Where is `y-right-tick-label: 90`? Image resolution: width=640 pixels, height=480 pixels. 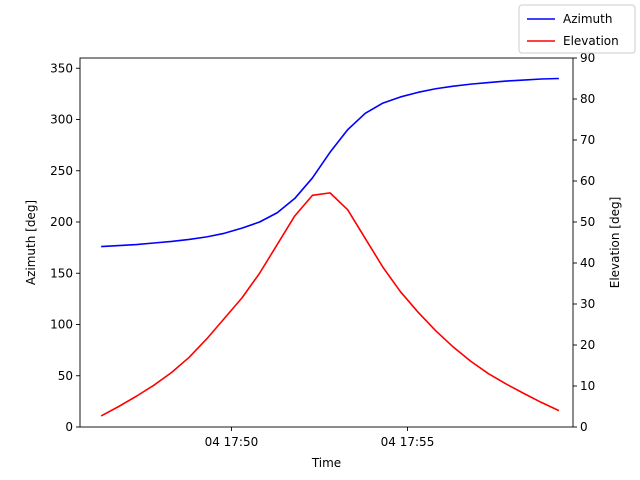 y-right-tick-label: 90 is located at coordinates (587, 58).